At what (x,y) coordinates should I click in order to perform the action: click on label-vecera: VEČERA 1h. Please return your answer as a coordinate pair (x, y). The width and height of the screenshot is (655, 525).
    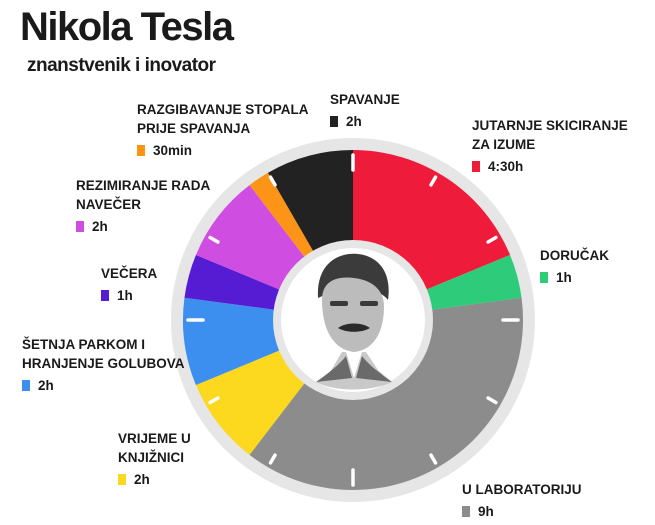
    Looking at the image, I should click on (129, 284).